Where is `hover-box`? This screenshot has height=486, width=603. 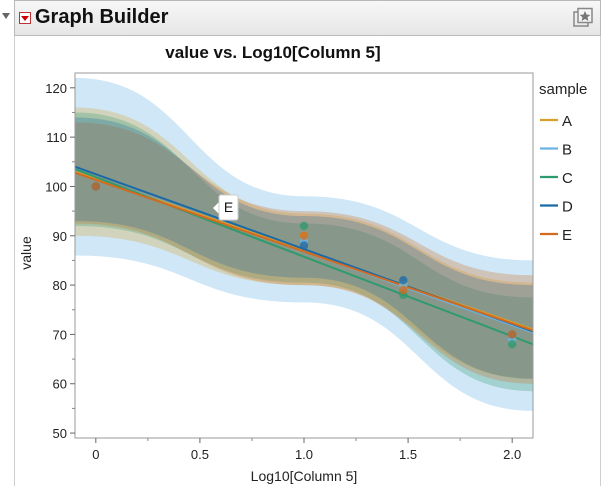 hover-box is located at coordinates (228, 207).